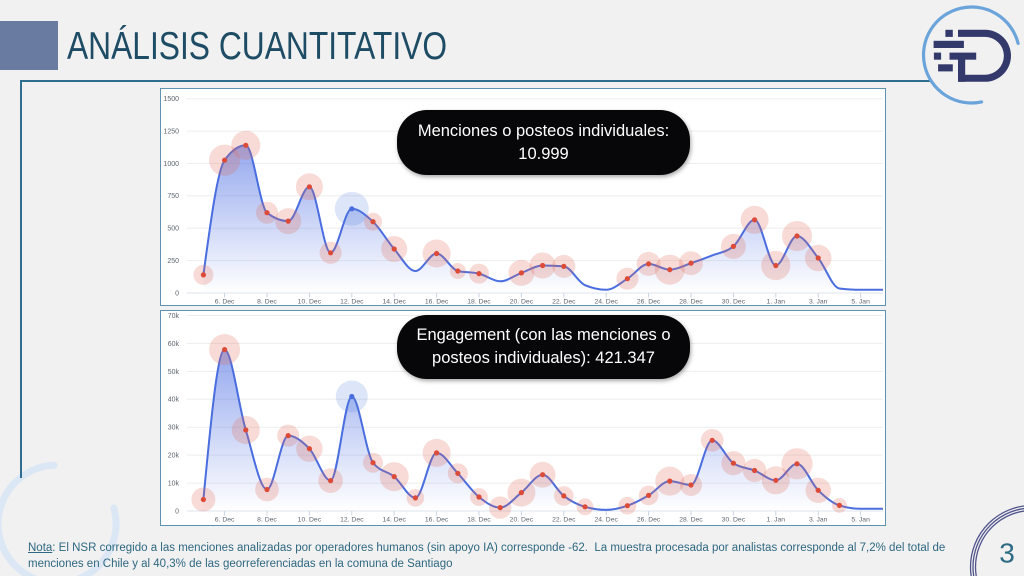  What do you see at coordinates (174, 372) in the screenshot?
I see `svg-text: 50k` at bounding box center [174, 372].